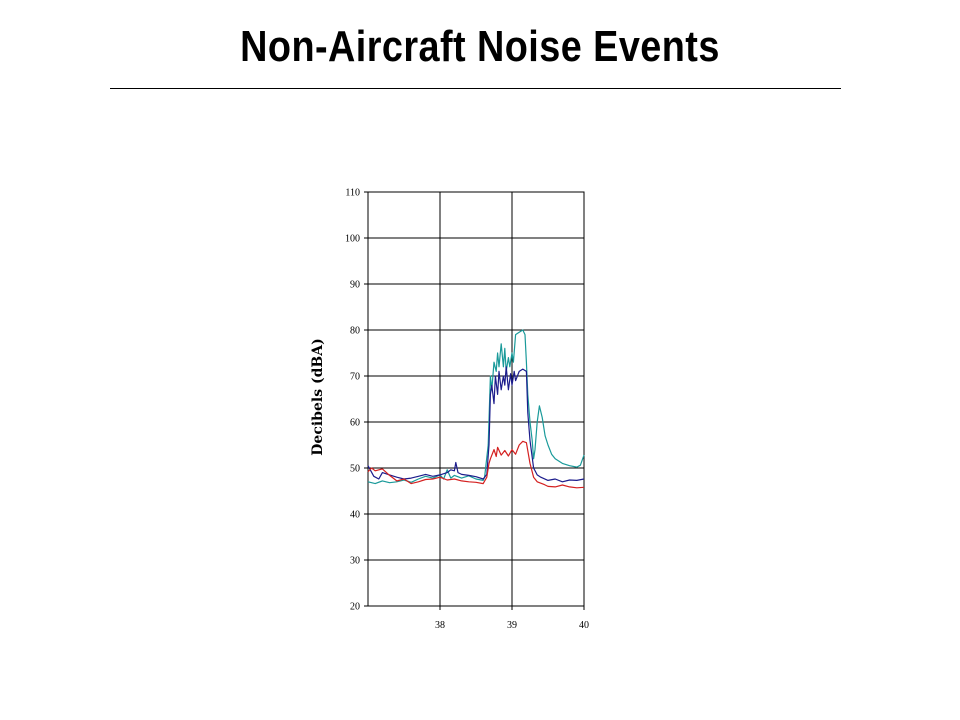 The width and height of the screenshot is (960, 720). I want to click on chart-series, so click(476, 409).